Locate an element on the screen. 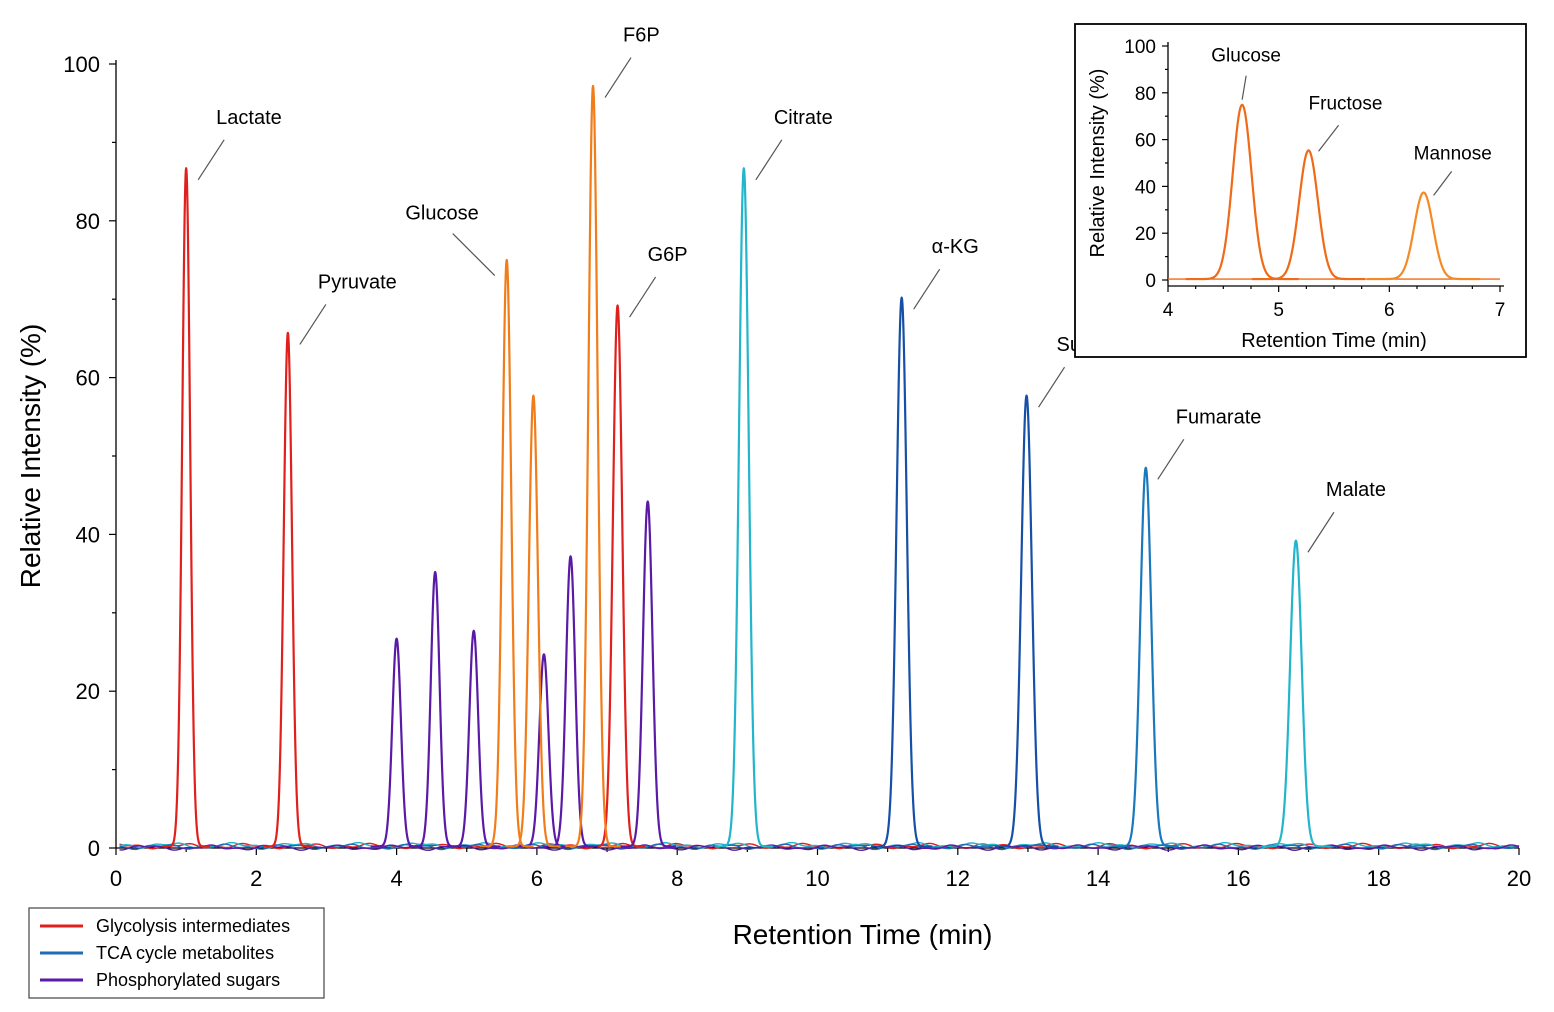 The height and width of the screenshot is (1012, 1554). y-tick-label: 40 is located at coordinates (88, 534).